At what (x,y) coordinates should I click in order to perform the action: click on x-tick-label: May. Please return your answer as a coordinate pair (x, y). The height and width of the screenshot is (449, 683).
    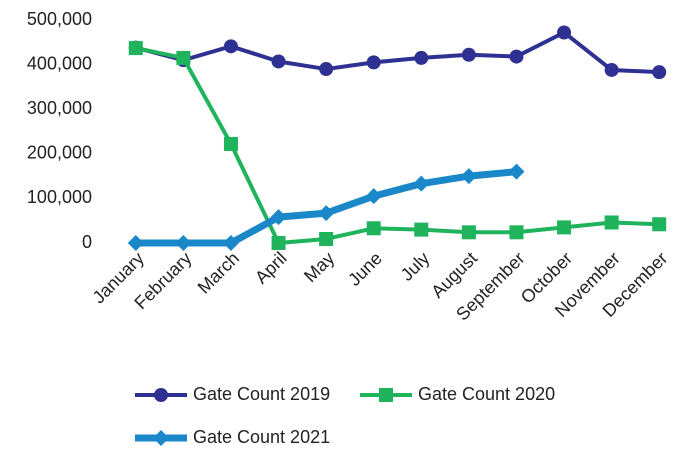
    Looking at the image, I should click on (319, 267).